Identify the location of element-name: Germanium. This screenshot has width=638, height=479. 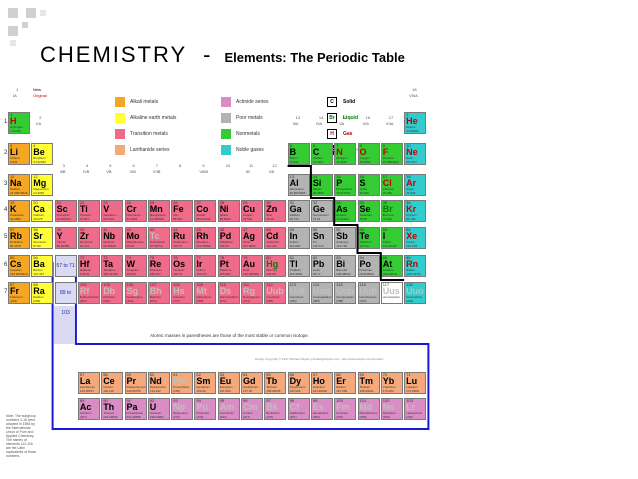
(320, 215).